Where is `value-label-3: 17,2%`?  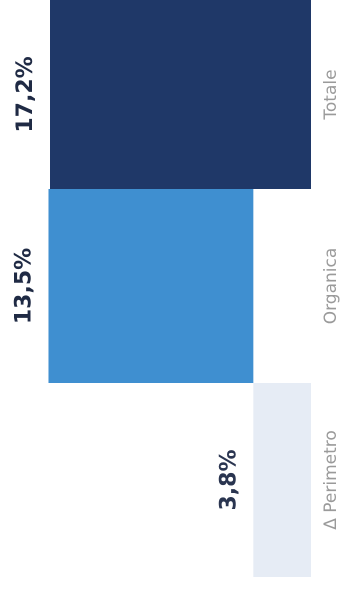
value-label-3: 17,2% is located at coordinates (25, 94).